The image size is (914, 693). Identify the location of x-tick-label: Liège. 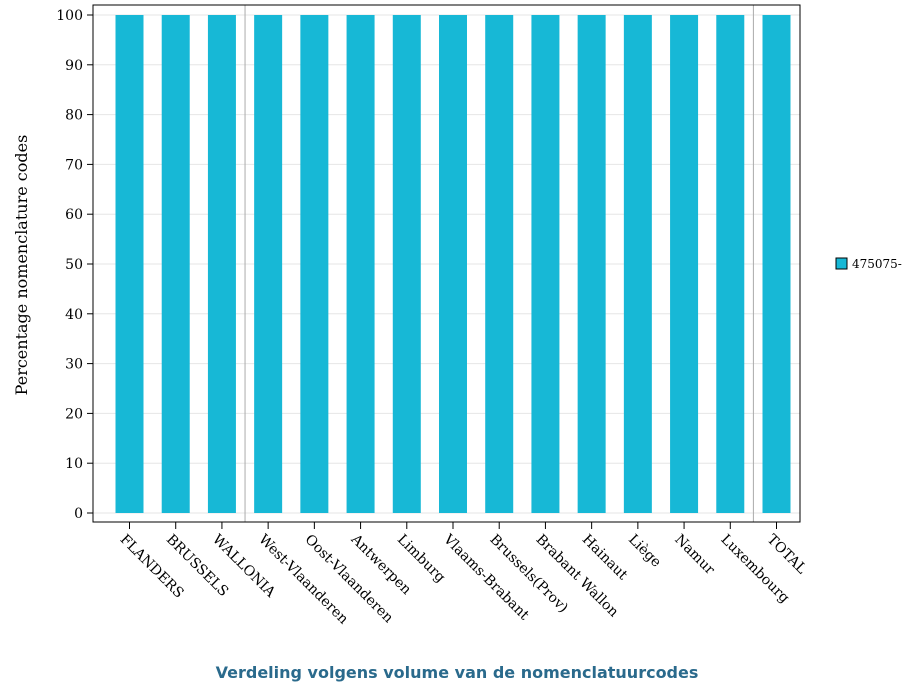
(644, 551).